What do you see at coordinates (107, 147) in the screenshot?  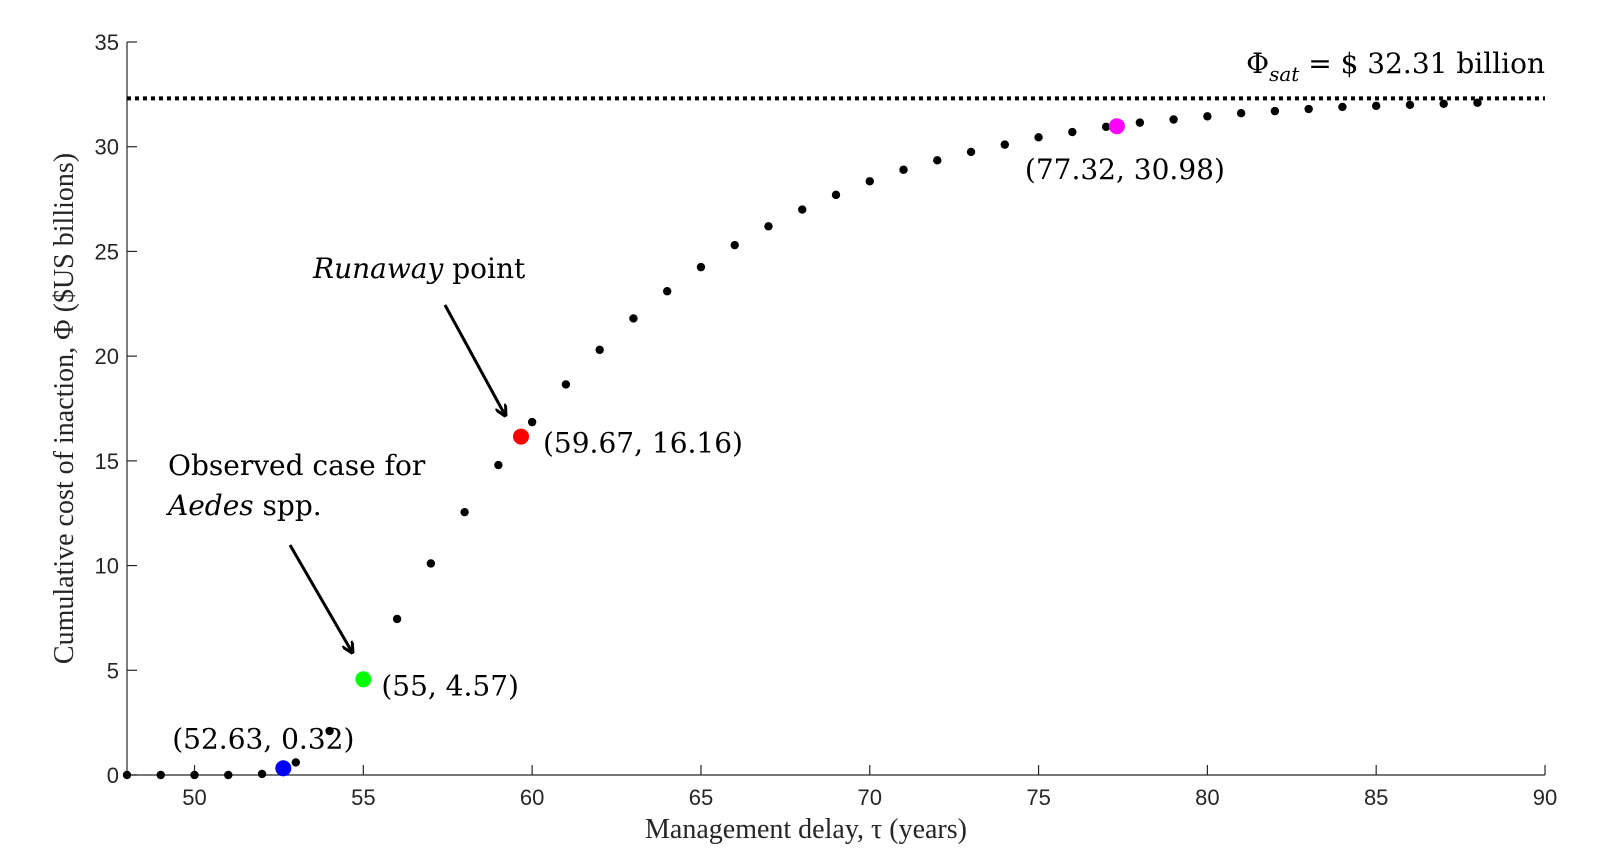 I see `y-tick-label: 30` at bounding box center [107, 147].